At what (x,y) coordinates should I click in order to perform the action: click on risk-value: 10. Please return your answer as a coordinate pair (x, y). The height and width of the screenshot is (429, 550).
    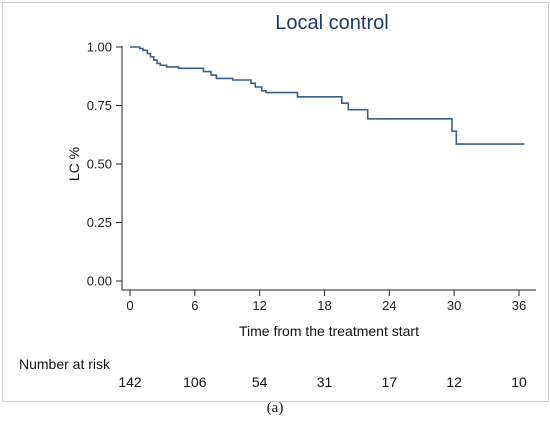
    Looking at the image, I should click on (519, 382).